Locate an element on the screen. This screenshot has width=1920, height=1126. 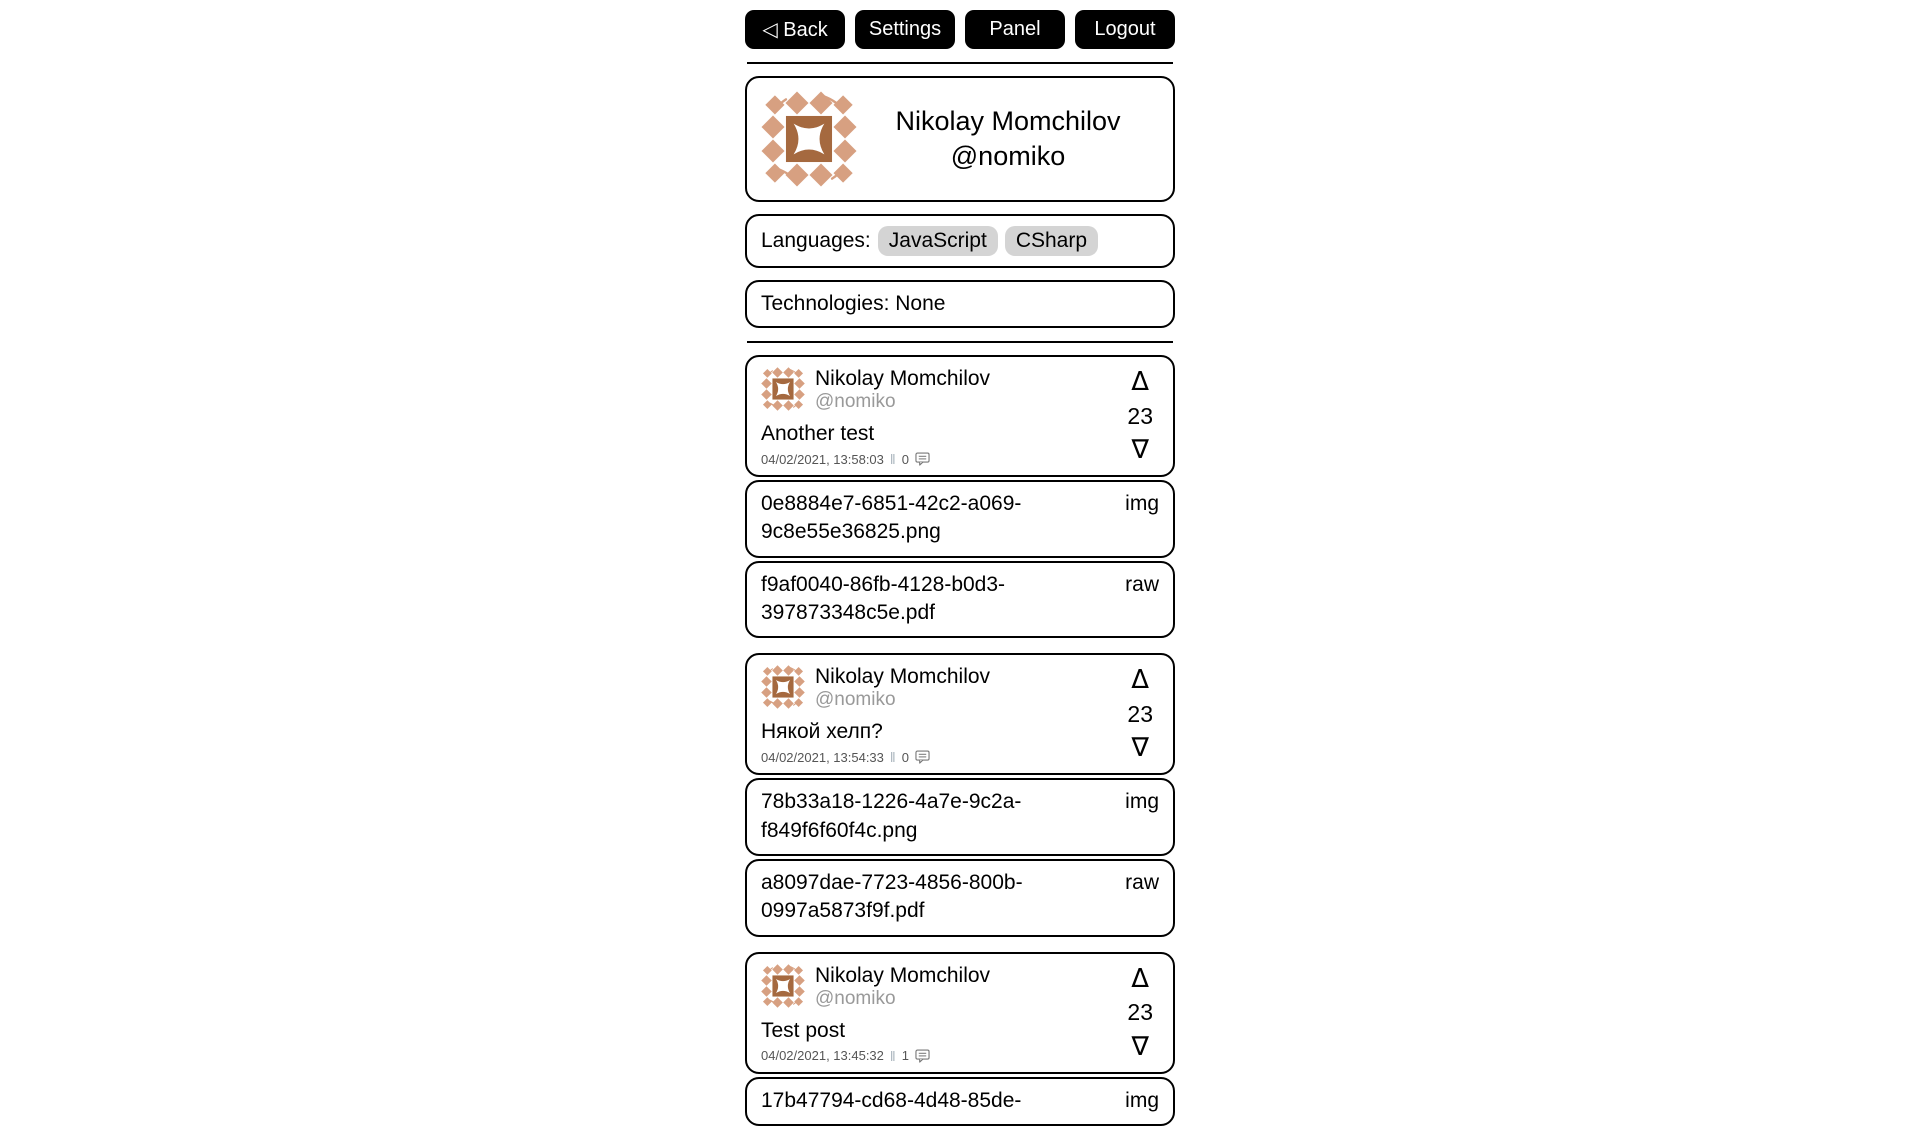
post-title: Някой хелп? is located at coordinates (822, 732).